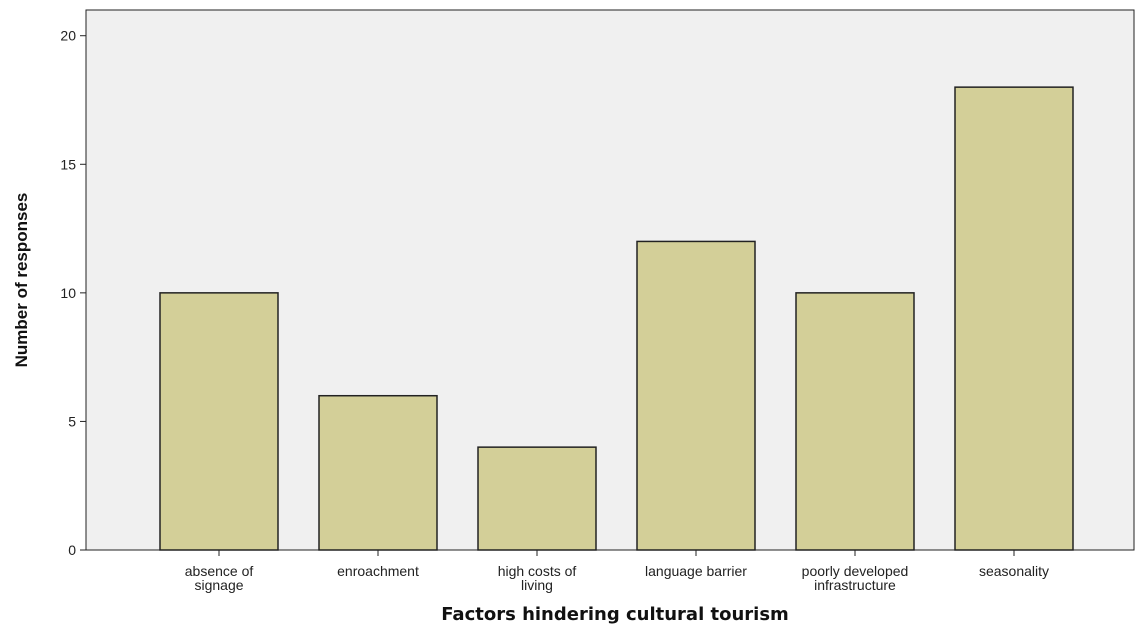  What do you see at coordinates (68, 293) in the screenshot?
I see `y-tick-label: 10` at bounding box center [68, 293].